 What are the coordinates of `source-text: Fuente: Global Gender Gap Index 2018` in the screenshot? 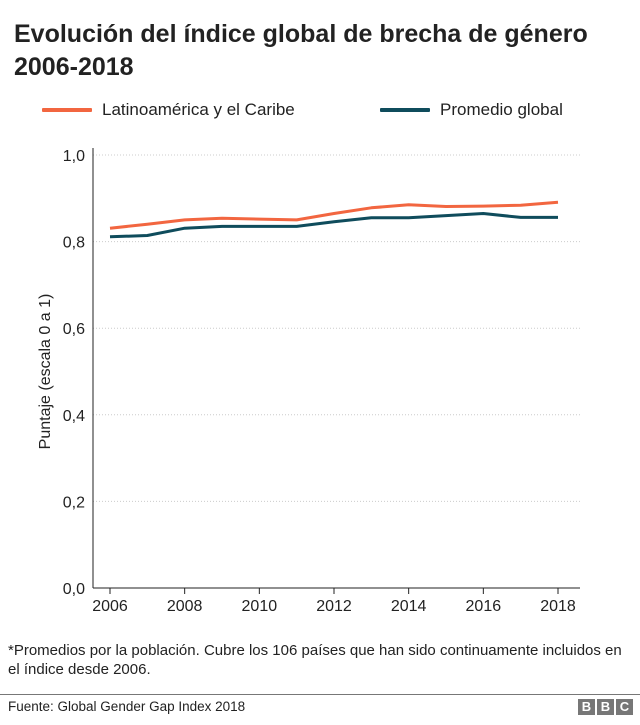 It's located at (127, 706).